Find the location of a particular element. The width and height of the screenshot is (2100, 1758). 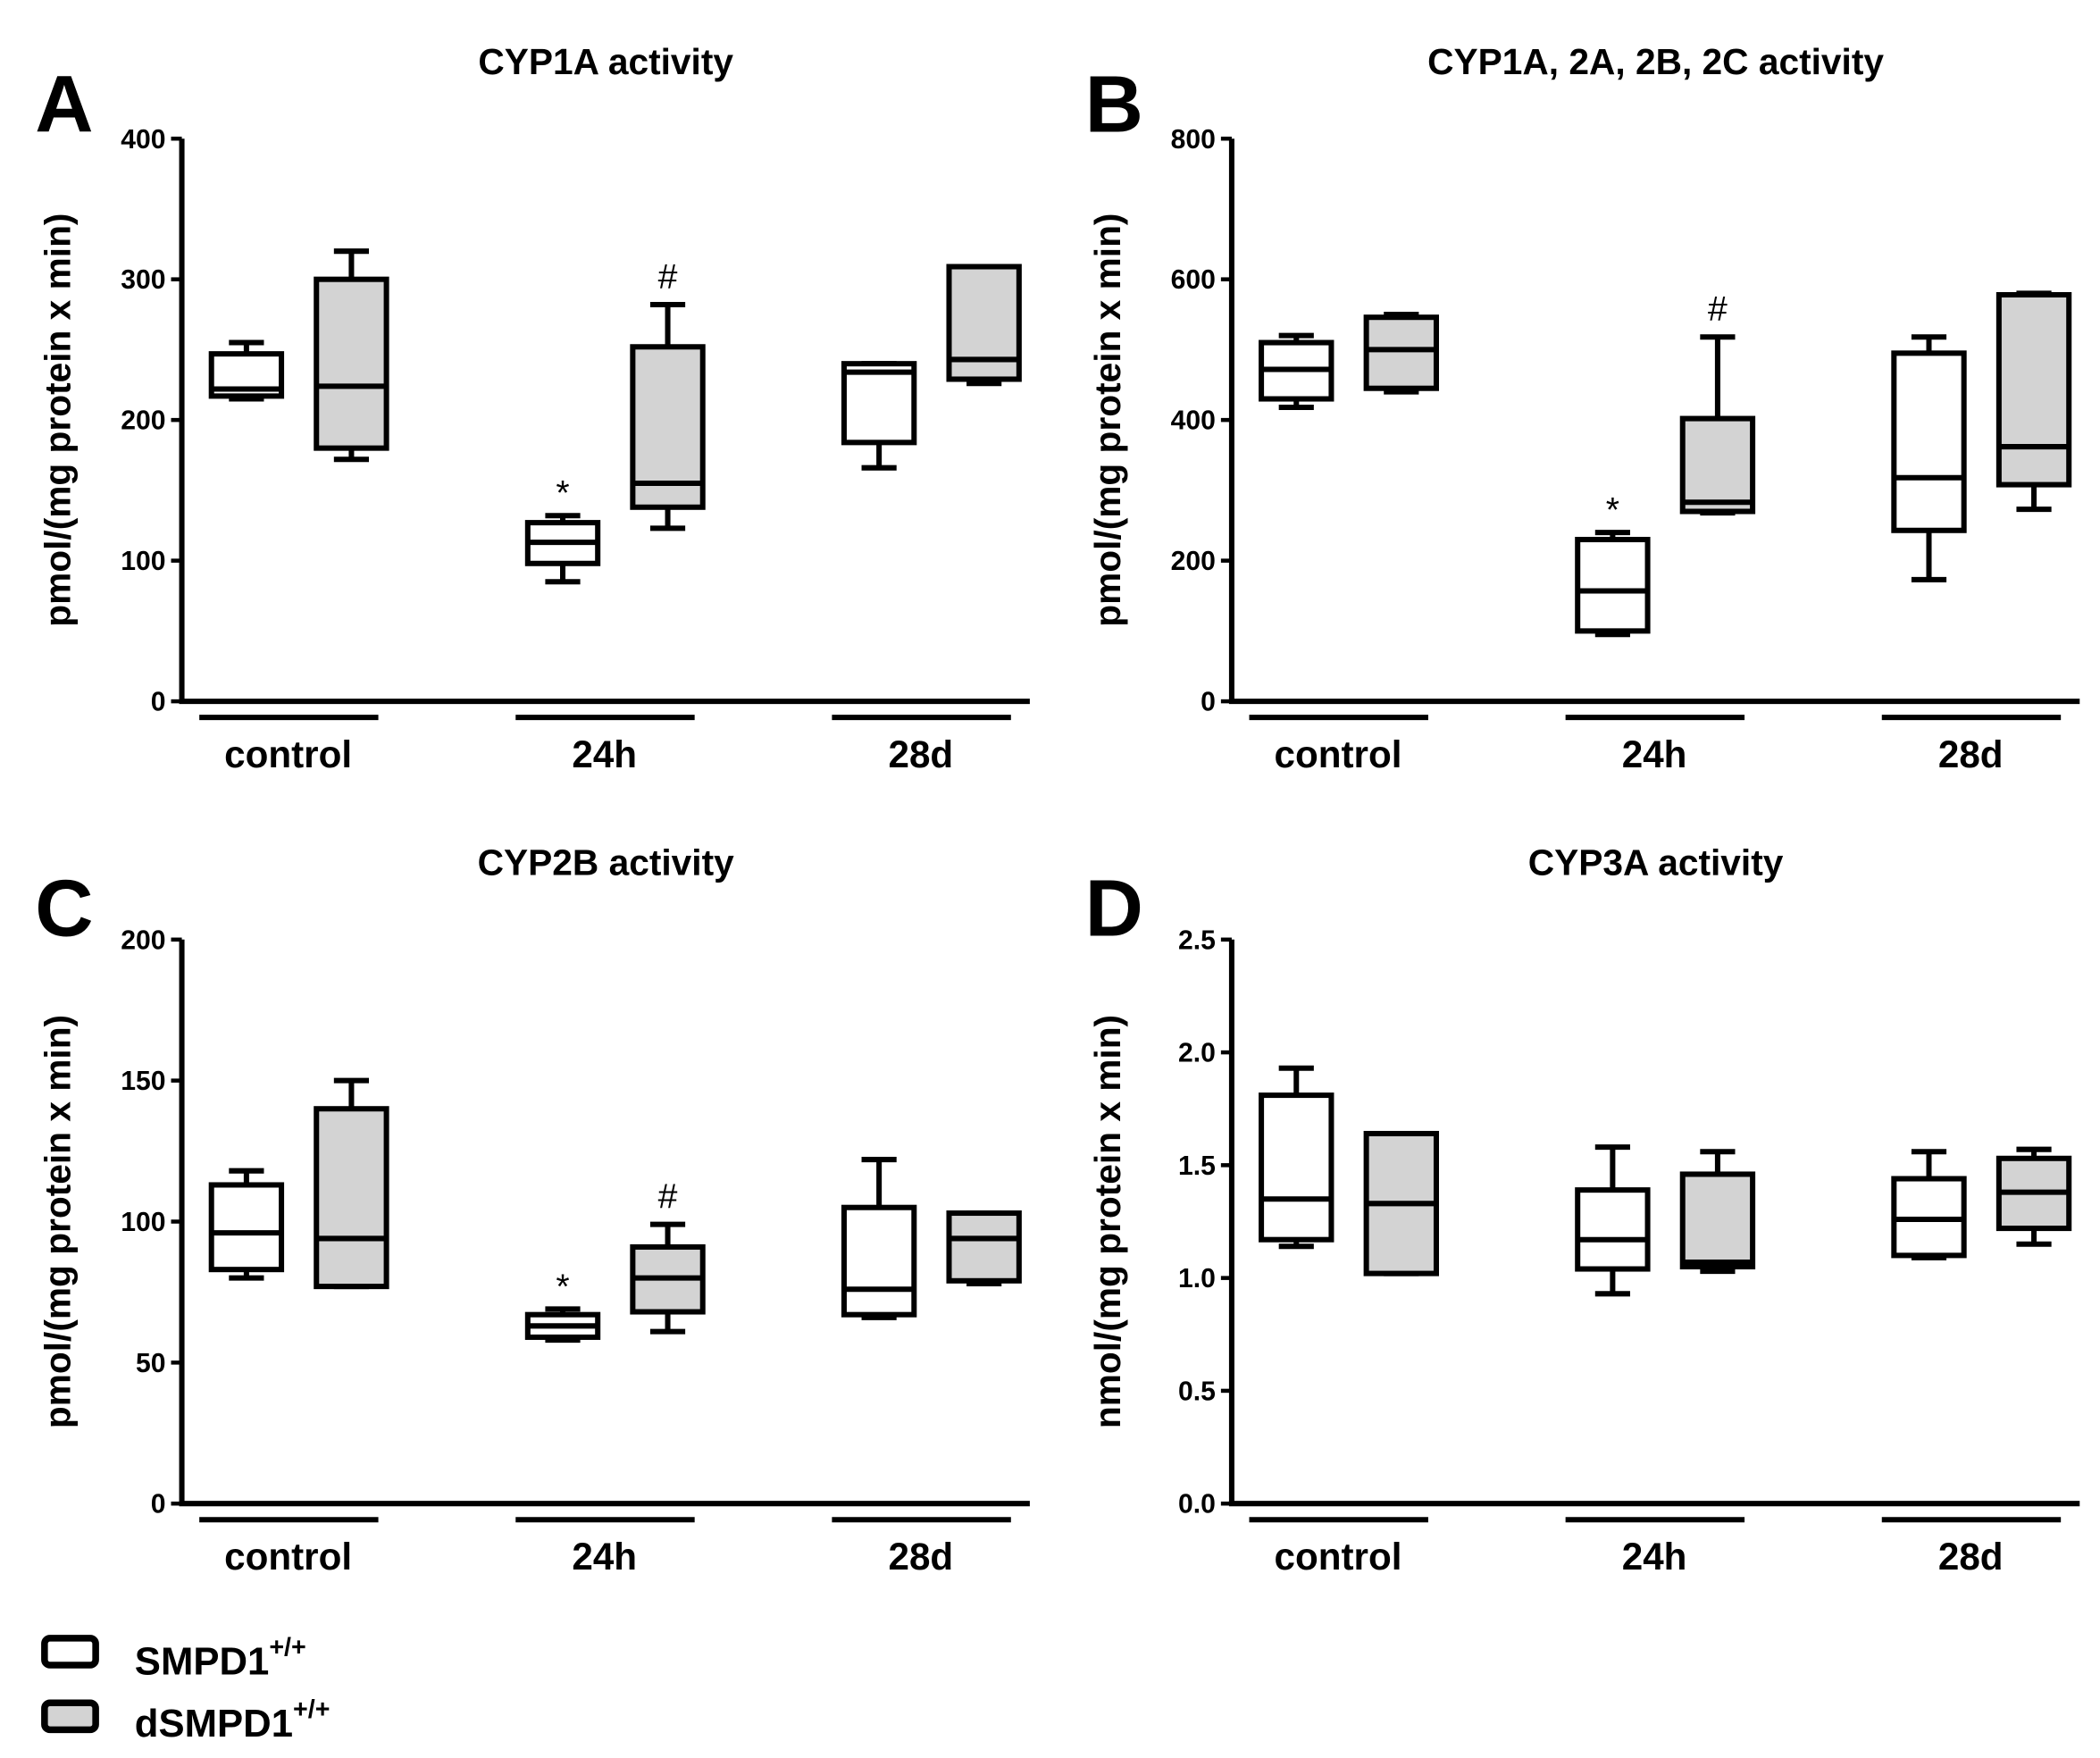

chart-title: CYP2B activity is located at coordinates (606, 862).